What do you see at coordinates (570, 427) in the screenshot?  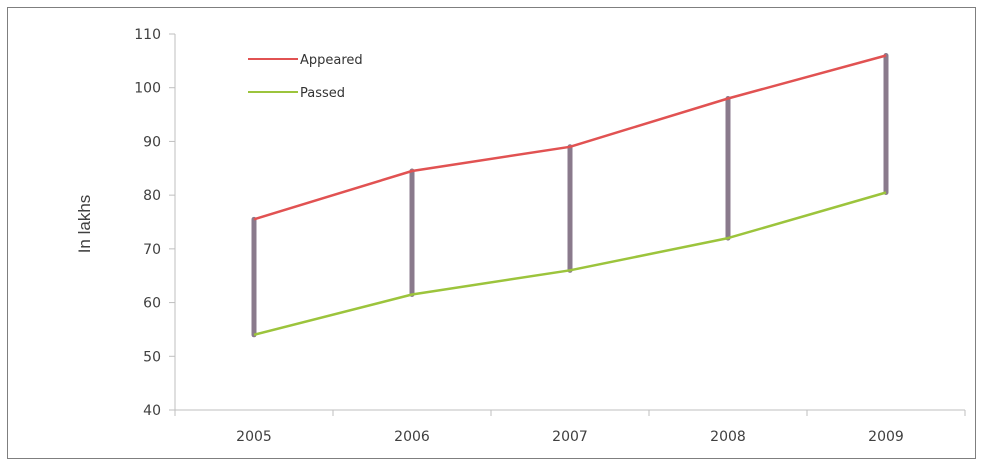 I see `x-axis-ticks: 2005 2006 2007 2008 2009` at bounding box center [570, 427].